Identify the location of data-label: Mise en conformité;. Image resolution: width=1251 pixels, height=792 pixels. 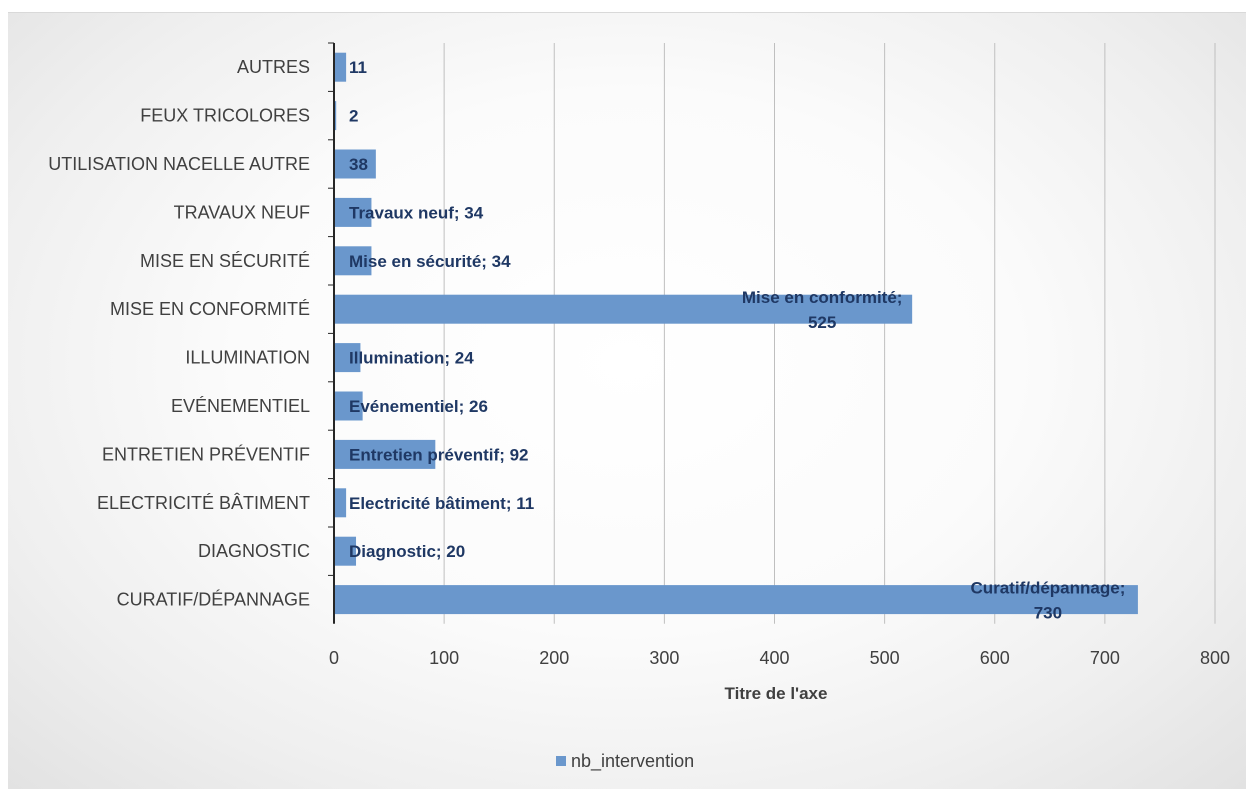
(822, 297).